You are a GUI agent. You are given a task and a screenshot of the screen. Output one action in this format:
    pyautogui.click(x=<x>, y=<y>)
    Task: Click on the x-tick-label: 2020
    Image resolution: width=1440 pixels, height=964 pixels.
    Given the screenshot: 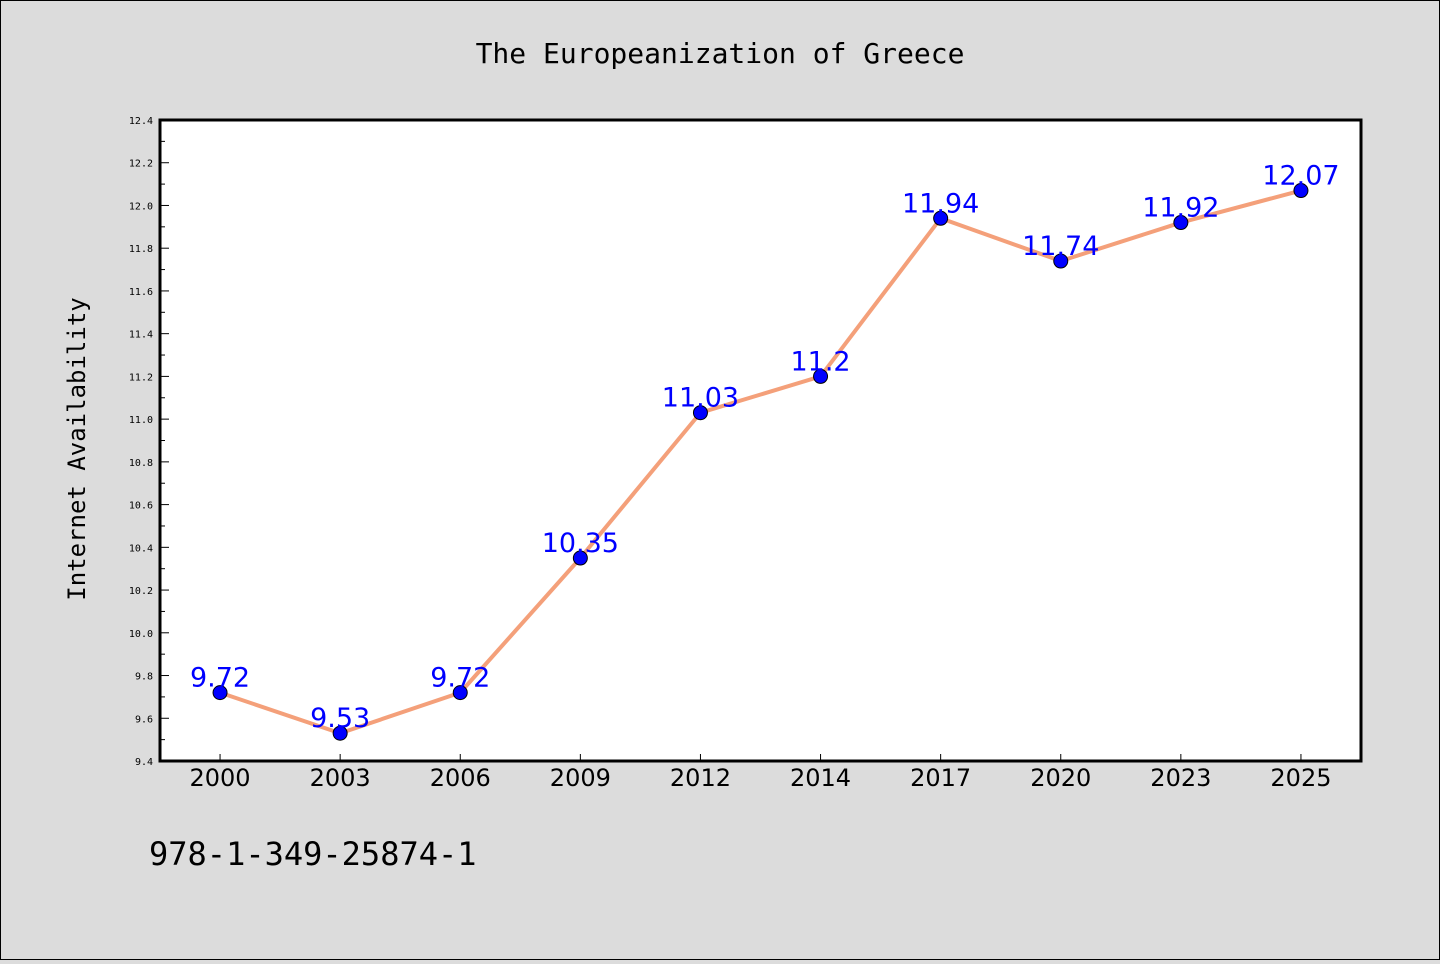 What is the action you would take?
    pyautogui.click(x=1060, y=778)
    